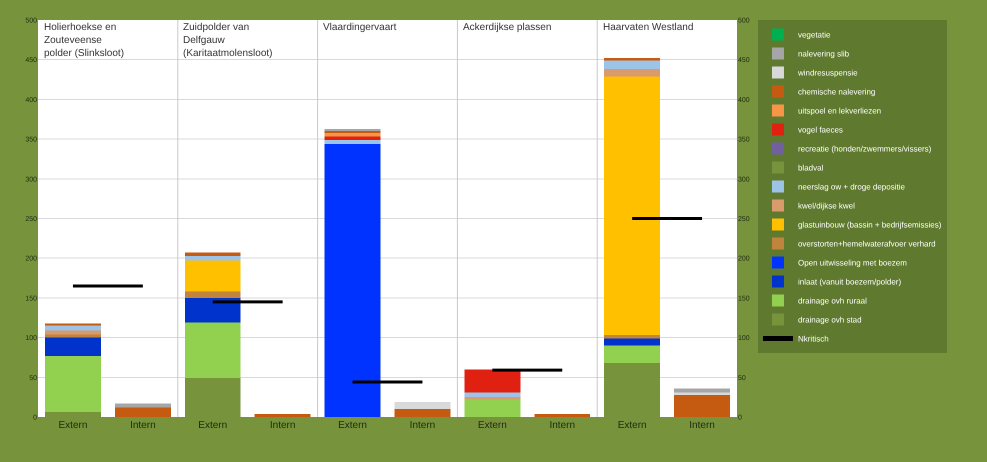  I want to click on annotation: Haarvaten Westland, so click(648, 27).